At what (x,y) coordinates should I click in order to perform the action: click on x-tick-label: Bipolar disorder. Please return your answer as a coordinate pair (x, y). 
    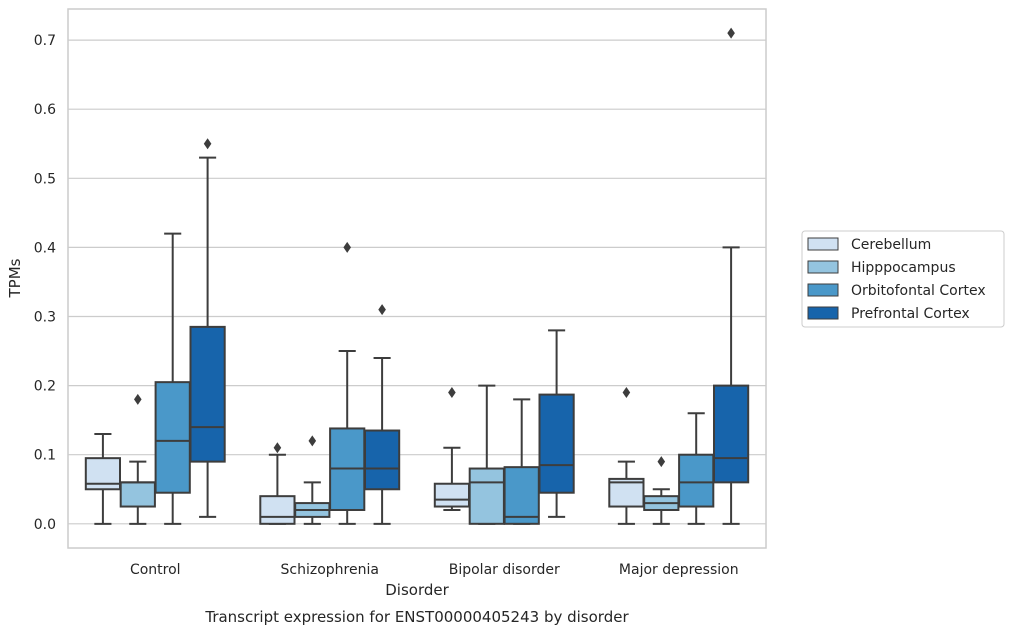
    Looking at the image, I should click on (504, 570).